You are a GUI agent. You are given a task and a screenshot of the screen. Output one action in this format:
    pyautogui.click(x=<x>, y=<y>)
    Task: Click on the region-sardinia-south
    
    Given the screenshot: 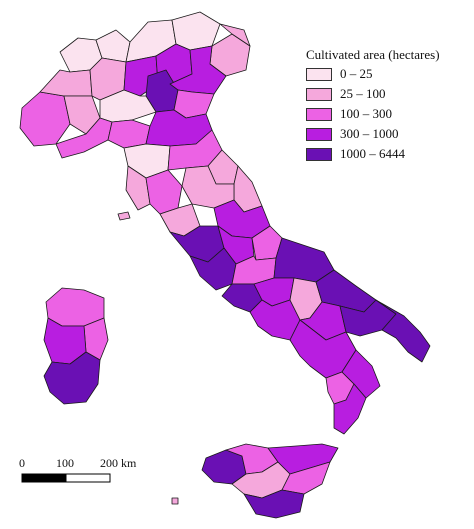 What is the action you would take?
    pyautogui.click(x=72, y=378)
    